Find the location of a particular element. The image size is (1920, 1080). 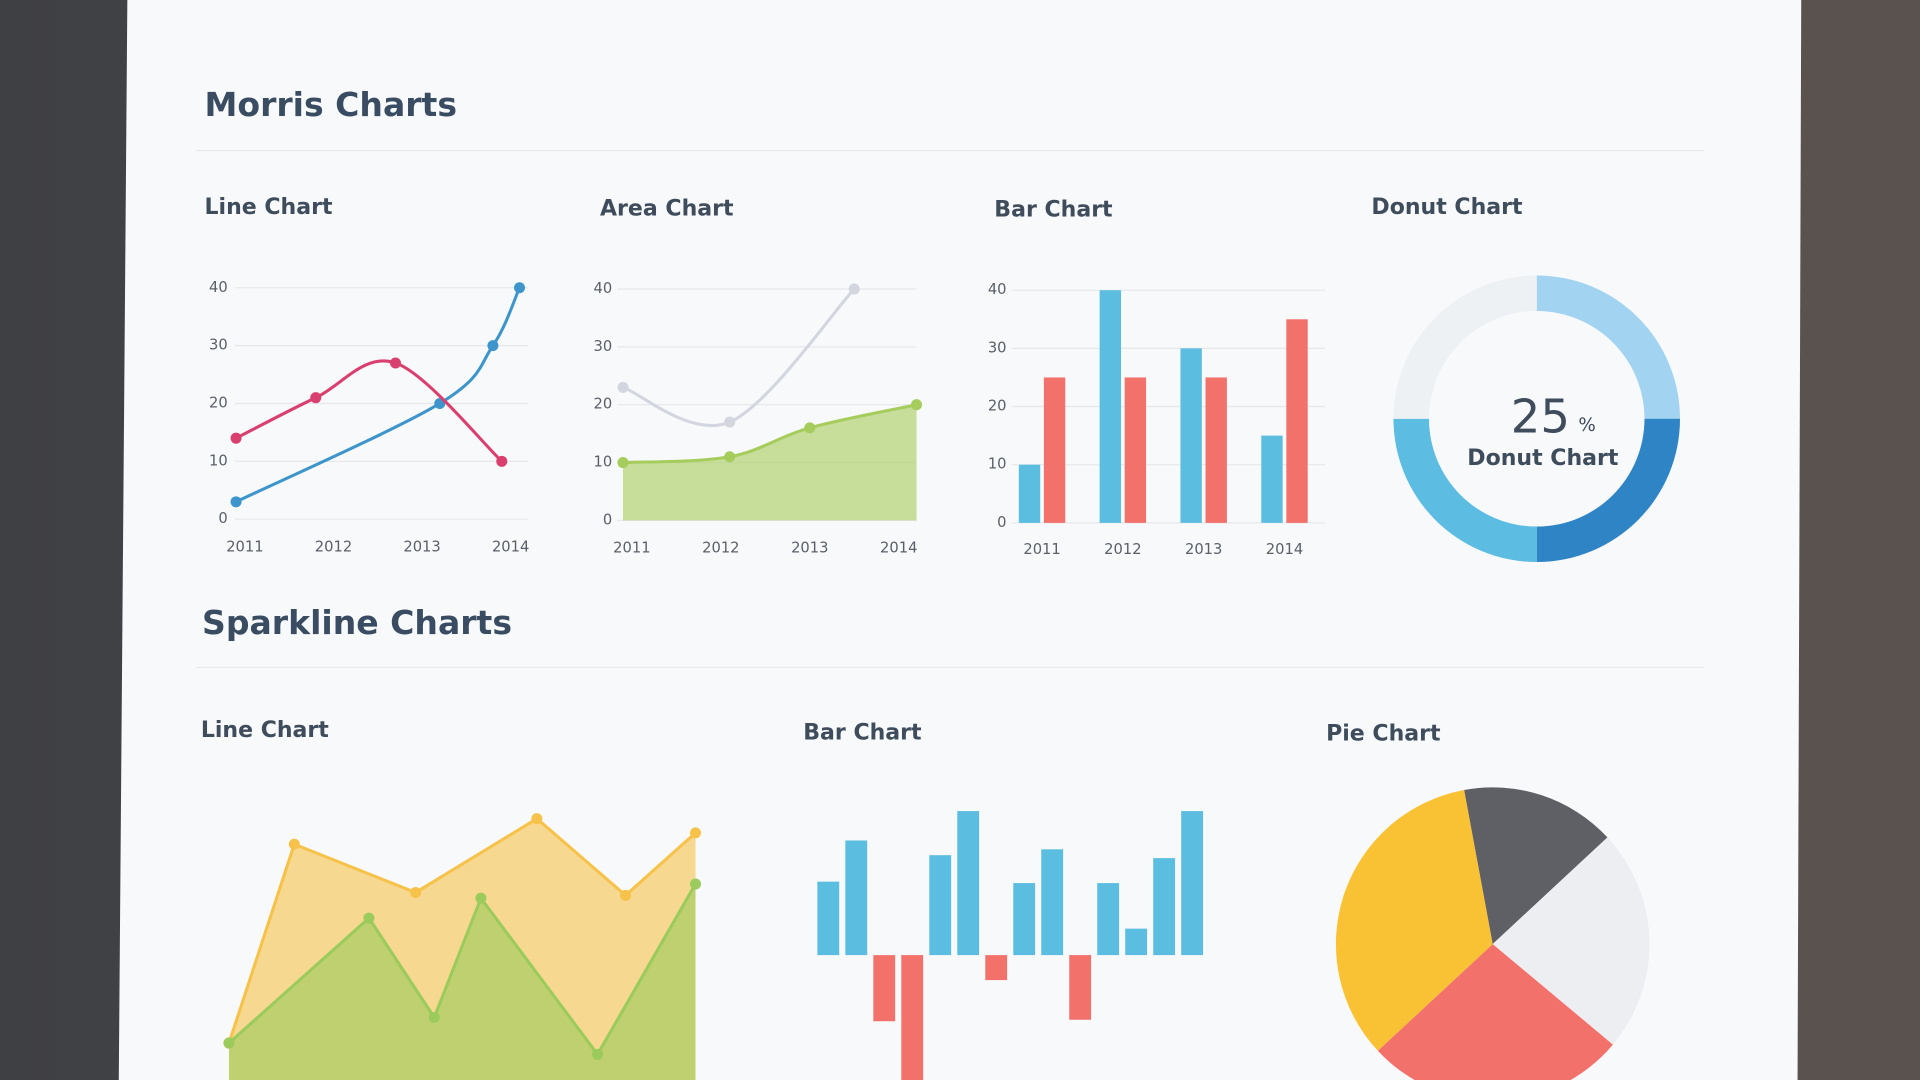

background-right is located at coordinates (1853, 540).